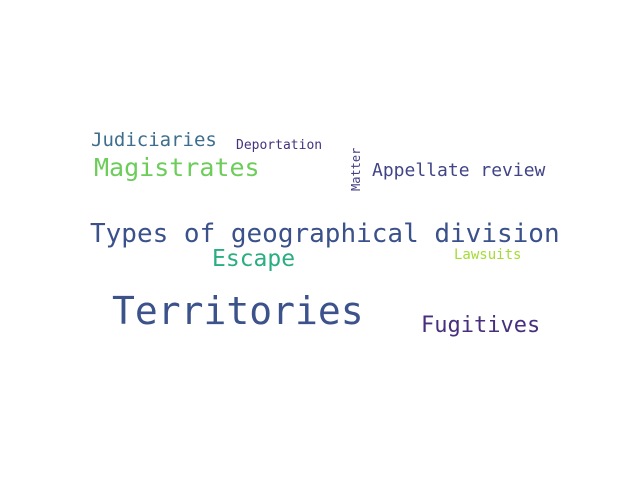 The height and width of the screenshot is (480, 640). What do you see at coordinates (177, 167) in the screenshot?
I see `word-magistrates: Magistrates` at bounding box center [177, 167].